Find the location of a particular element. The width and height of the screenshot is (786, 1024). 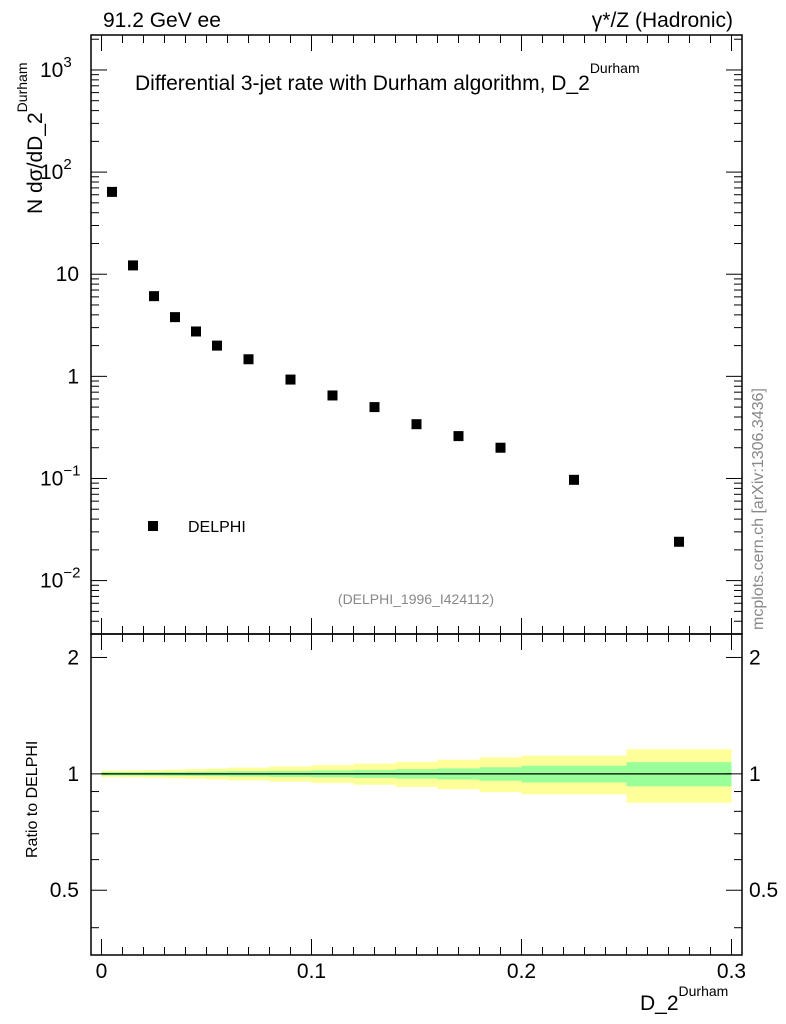

ratio-y-axis-label: Ratio to DELPHI is located at coordinates (32, 799).